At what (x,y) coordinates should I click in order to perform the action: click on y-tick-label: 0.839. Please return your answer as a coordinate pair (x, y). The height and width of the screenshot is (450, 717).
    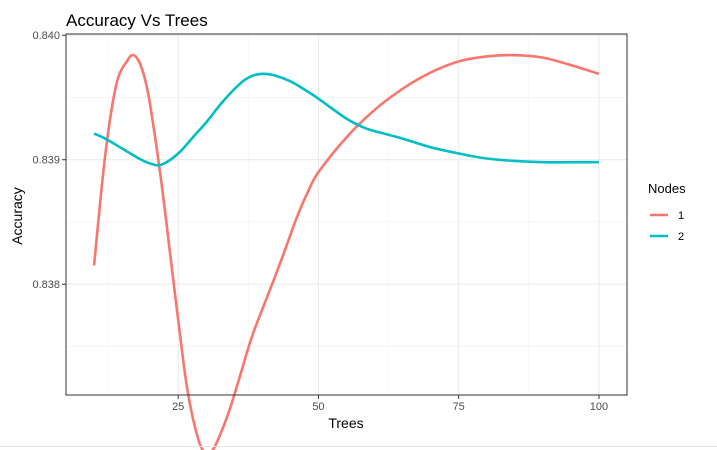
    Looking at the image, I should click on (46, 161).